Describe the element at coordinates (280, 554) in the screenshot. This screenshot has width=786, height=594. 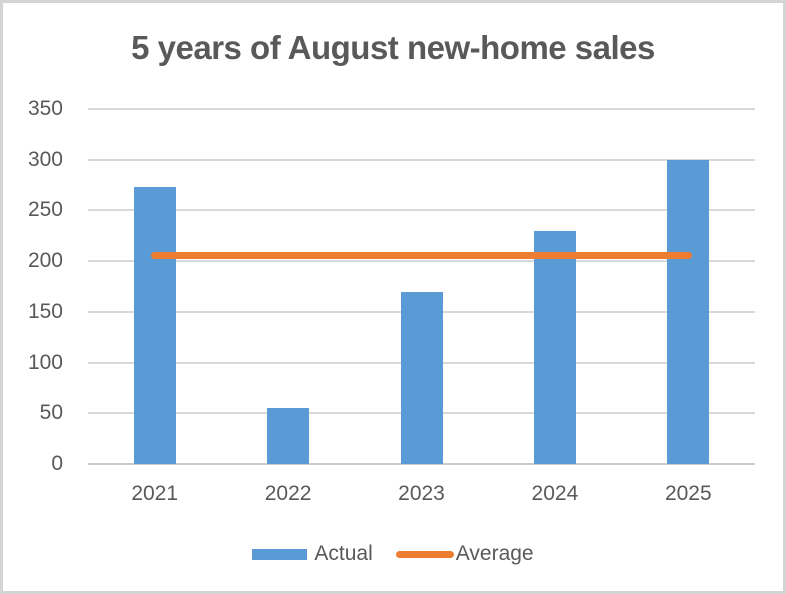
I see `actual-series-swatch` at that location.